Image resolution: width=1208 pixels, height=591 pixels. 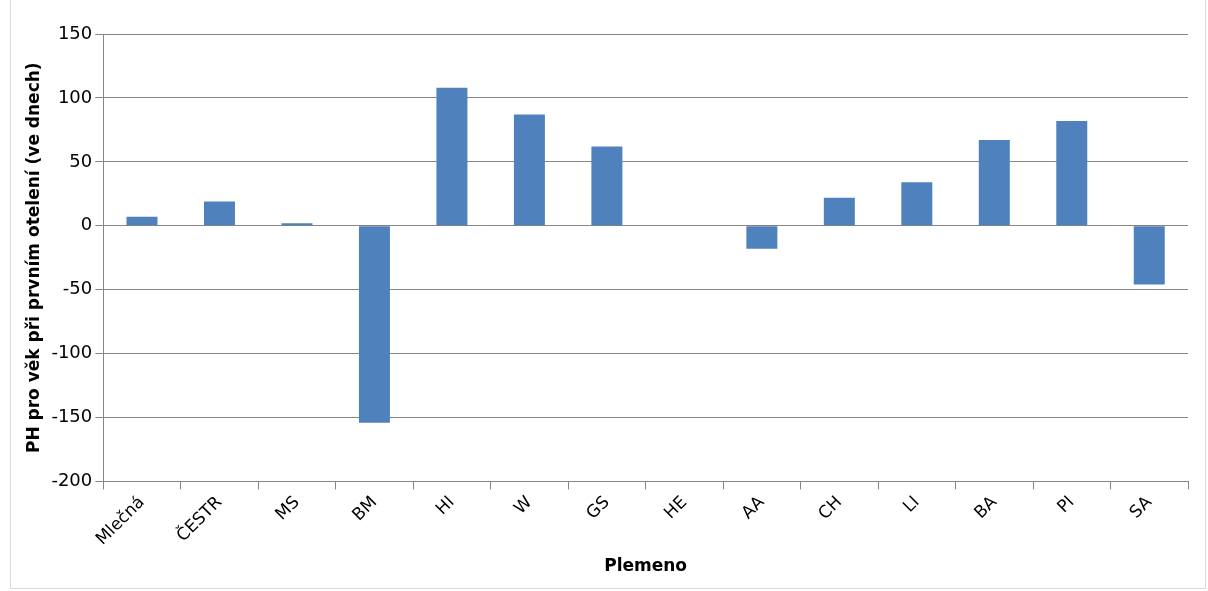 I want to click on x-tick-label: AA, so click(x=752, y=507).